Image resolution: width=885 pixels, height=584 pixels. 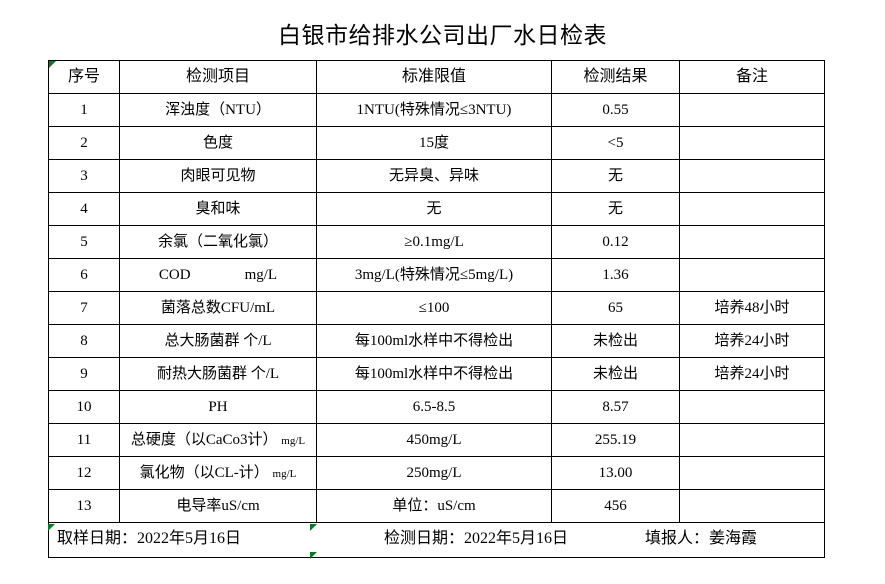 I want to click on cell-result: <5, so click(x=615, y=143).